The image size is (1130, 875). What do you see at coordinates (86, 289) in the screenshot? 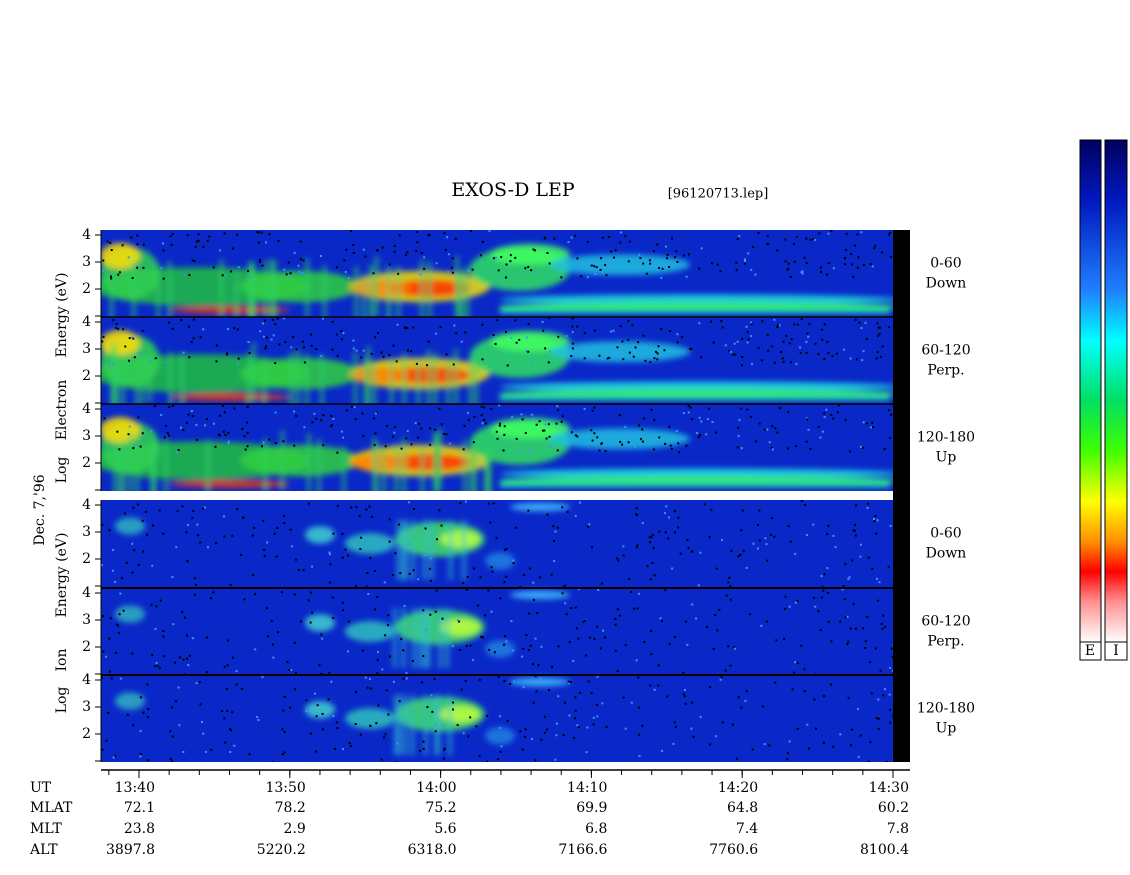
I see `y-tick-label: 2` at bounding box center [86, 289].